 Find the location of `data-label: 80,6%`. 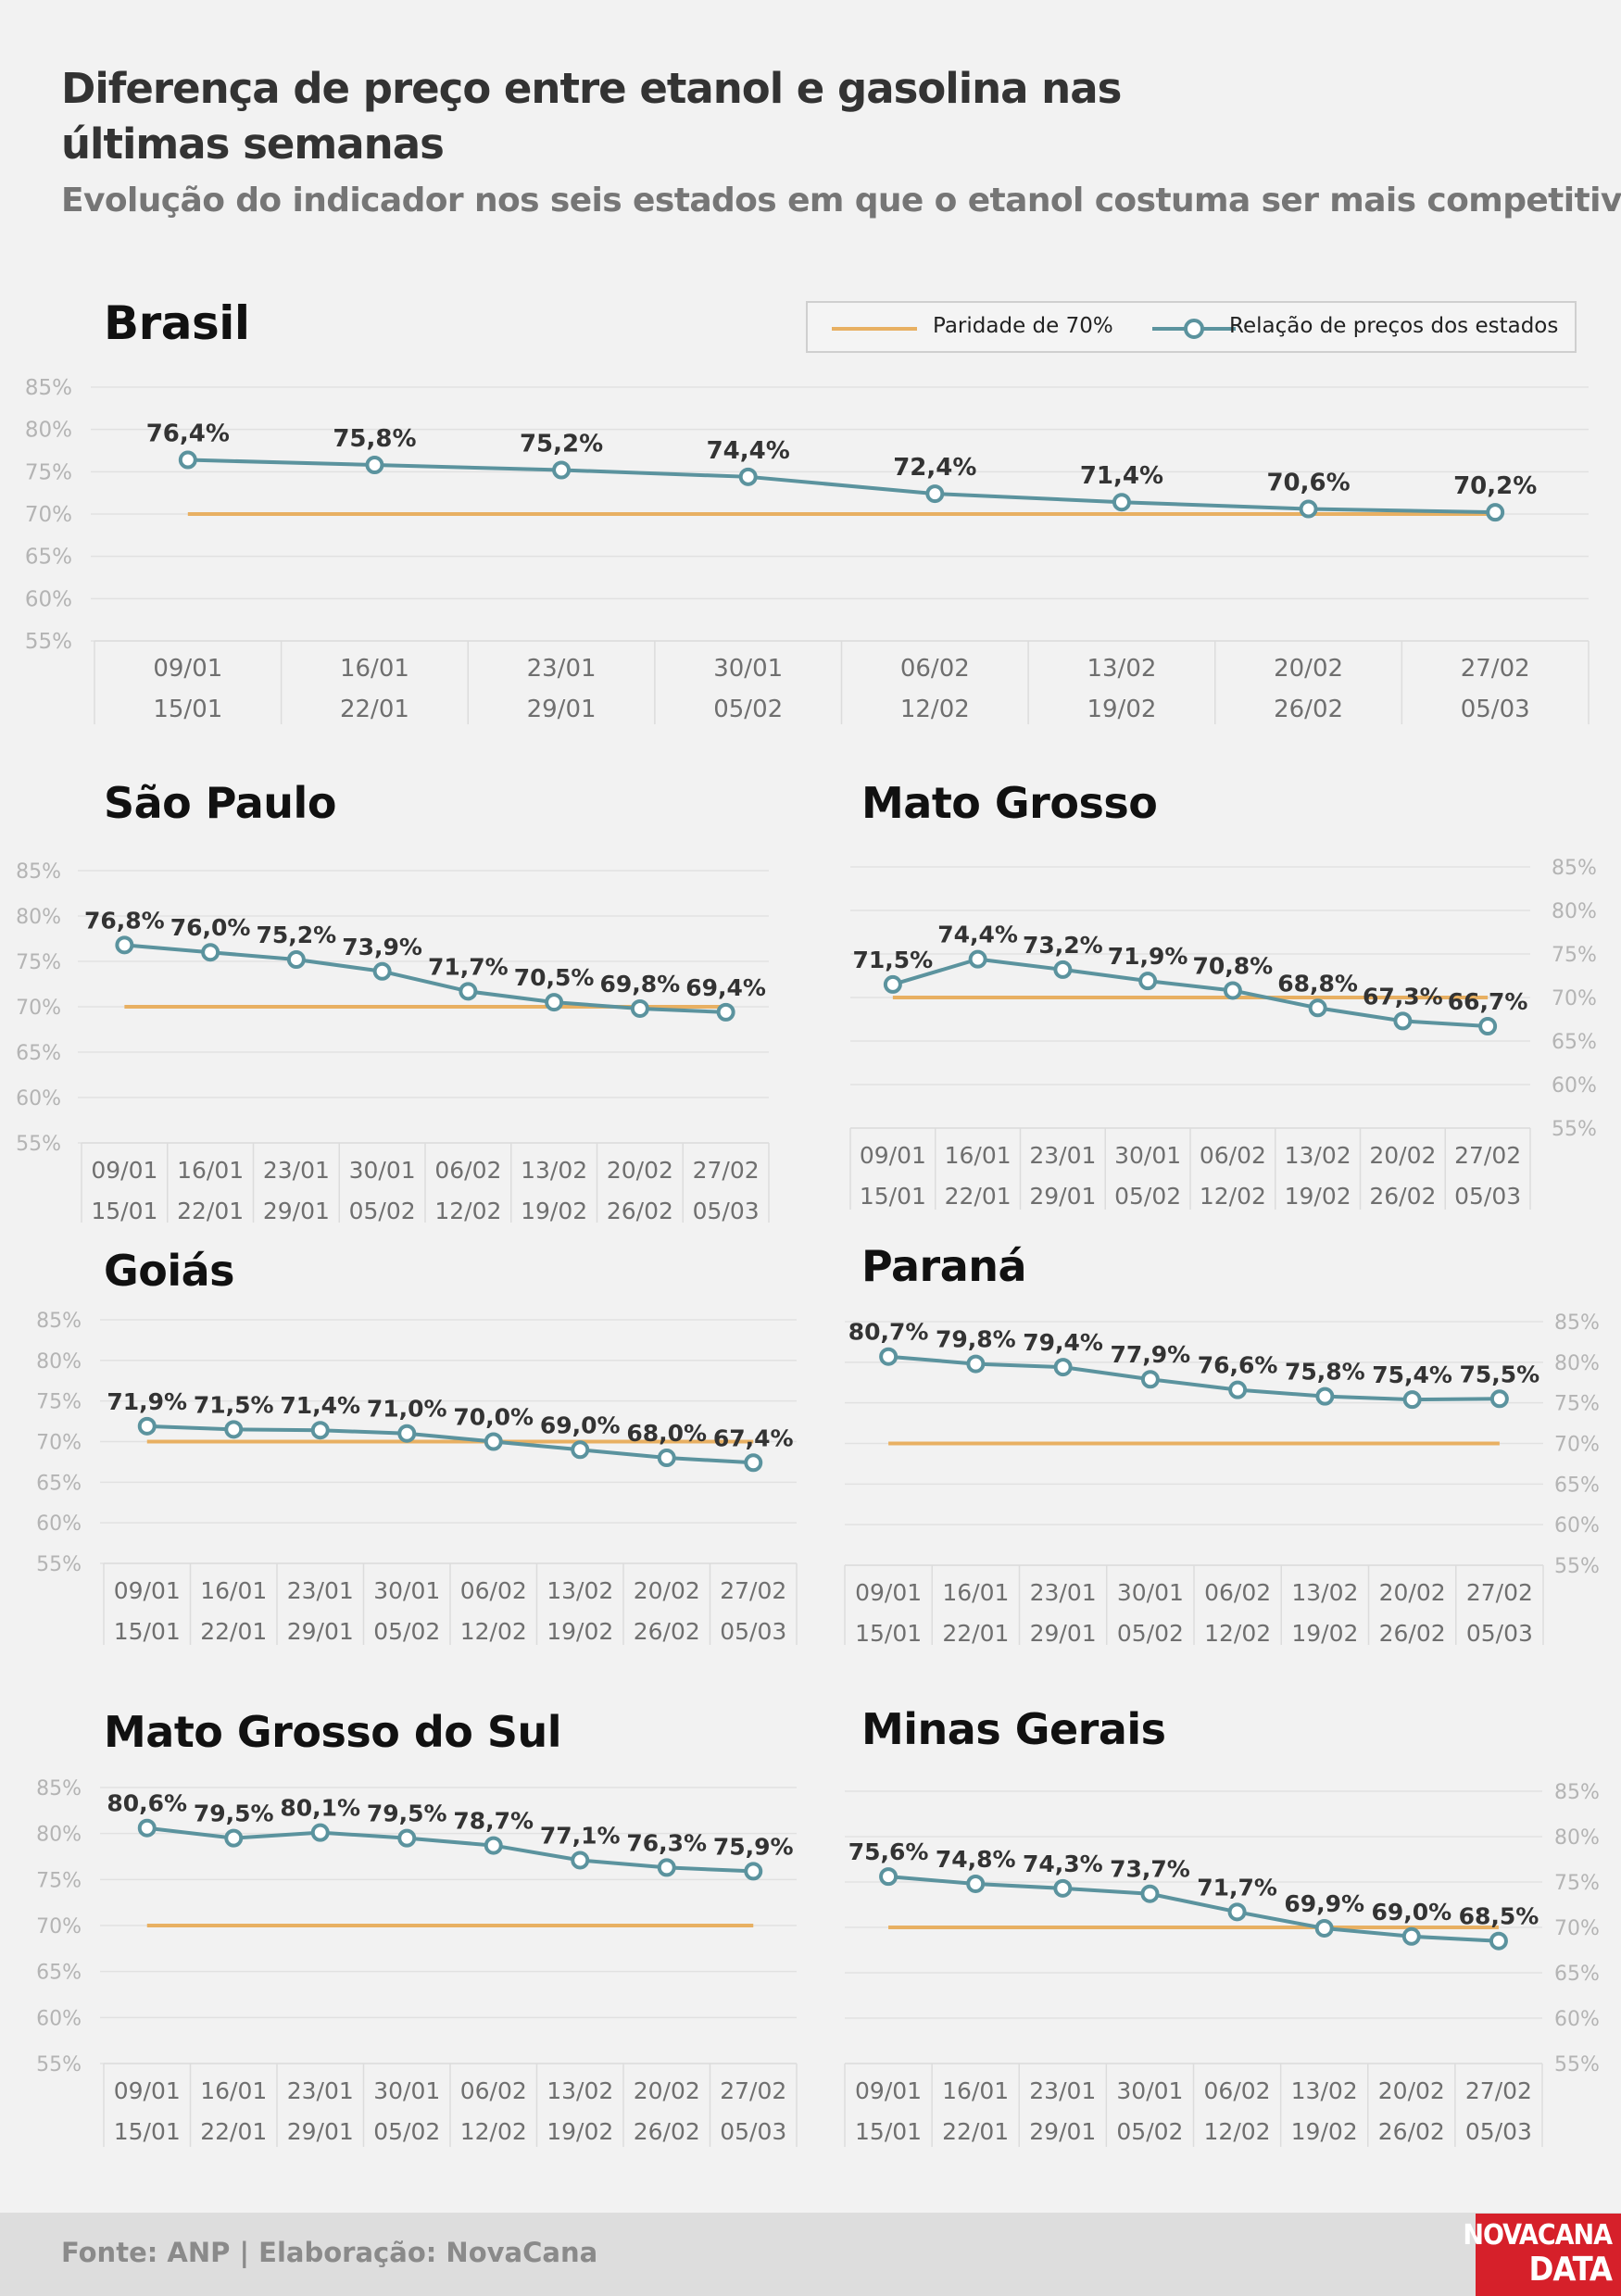

data-label: 80,6% is located at coordinates (147, 1803).